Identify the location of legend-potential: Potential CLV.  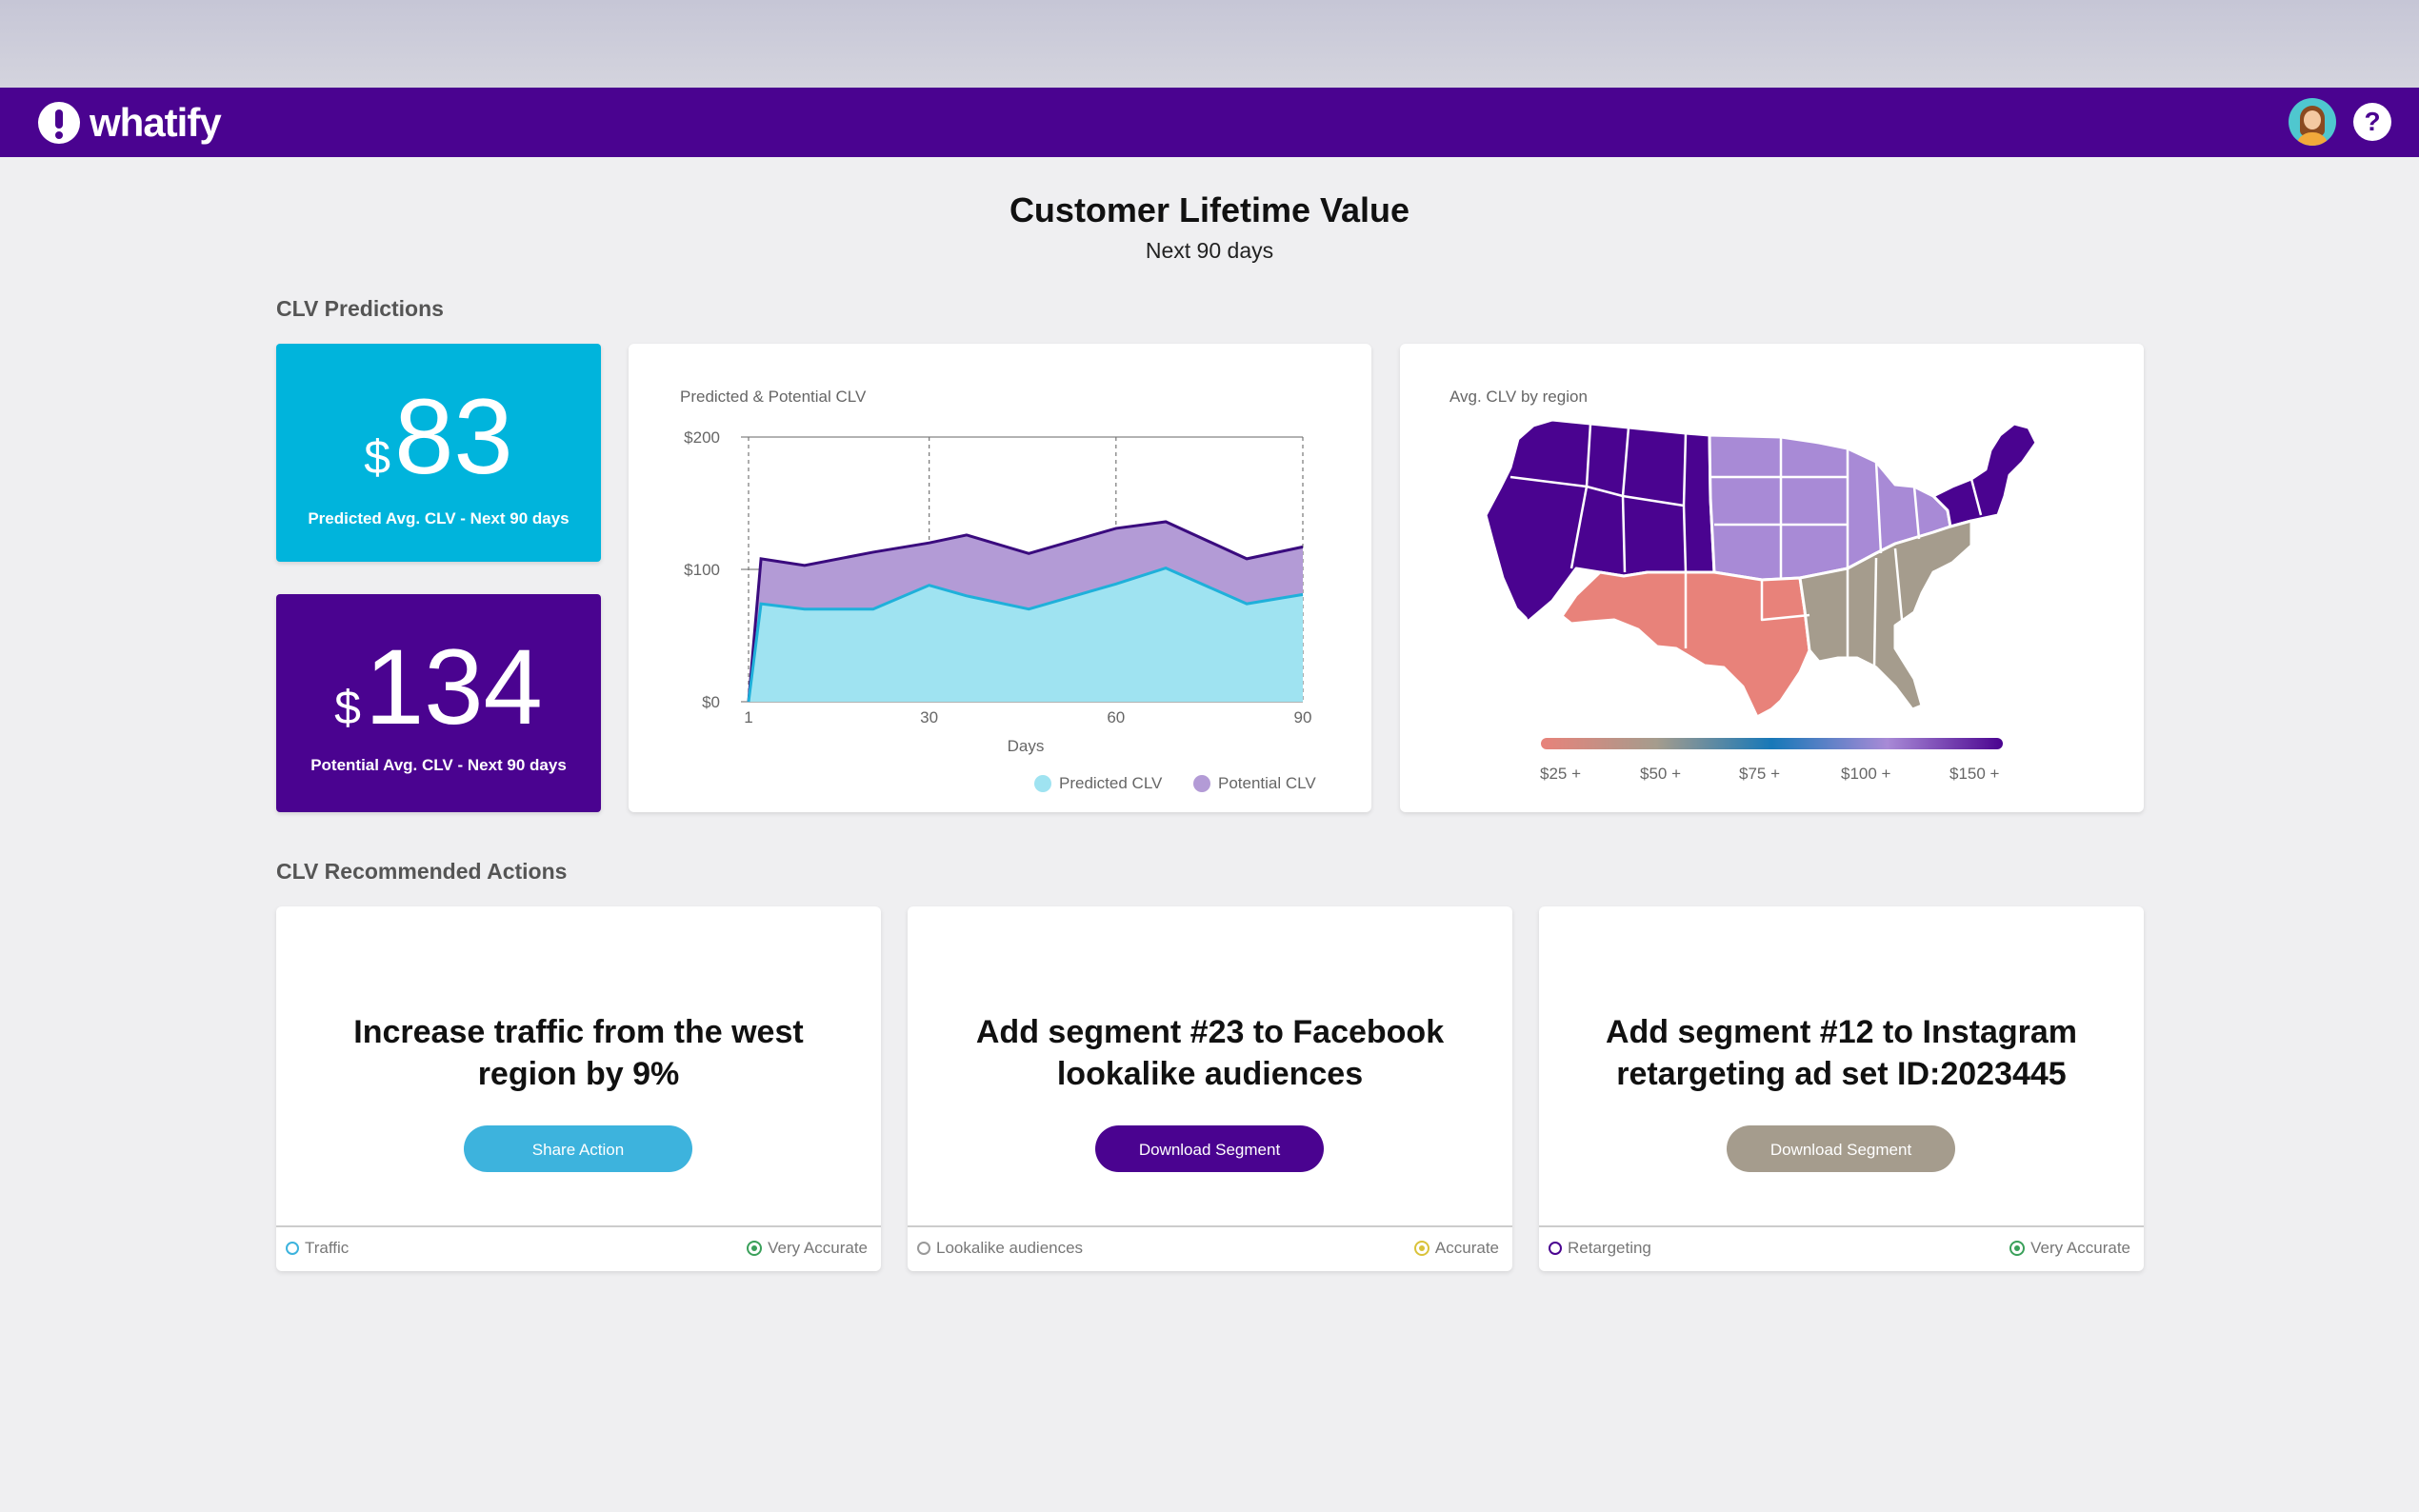
(1254, 783).